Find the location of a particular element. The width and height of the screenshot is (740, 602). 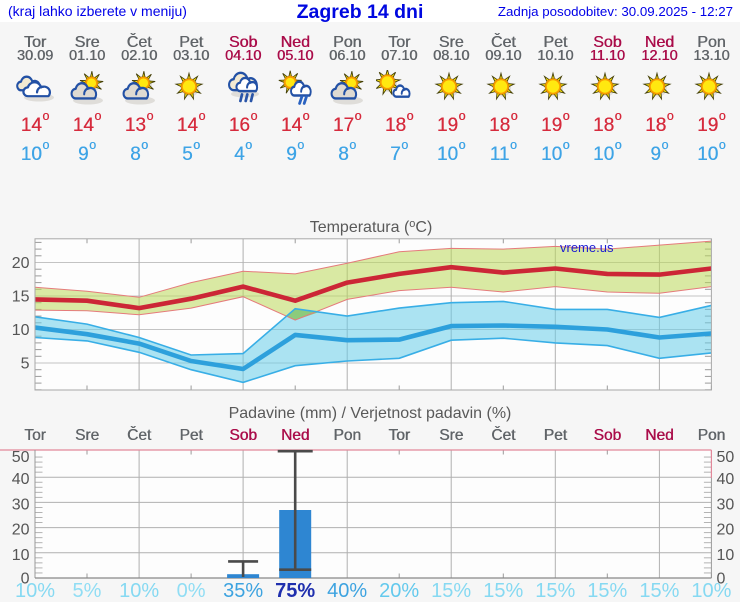

svg-text: 15 is located at coordinates (21, 297).